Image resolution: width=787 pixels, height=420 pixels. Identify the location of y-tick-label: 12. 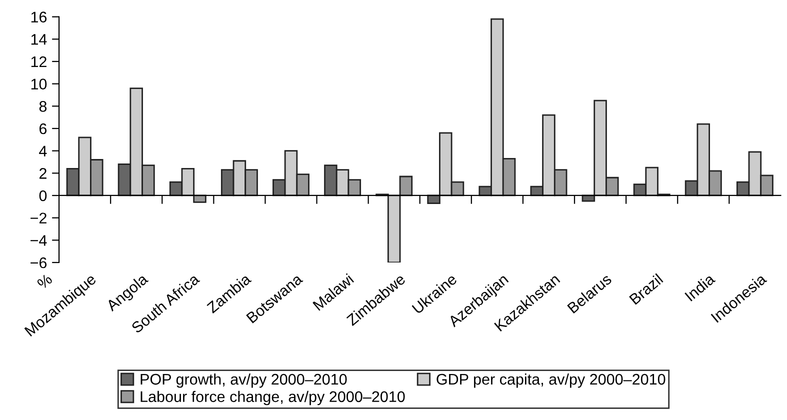
(38, 62).